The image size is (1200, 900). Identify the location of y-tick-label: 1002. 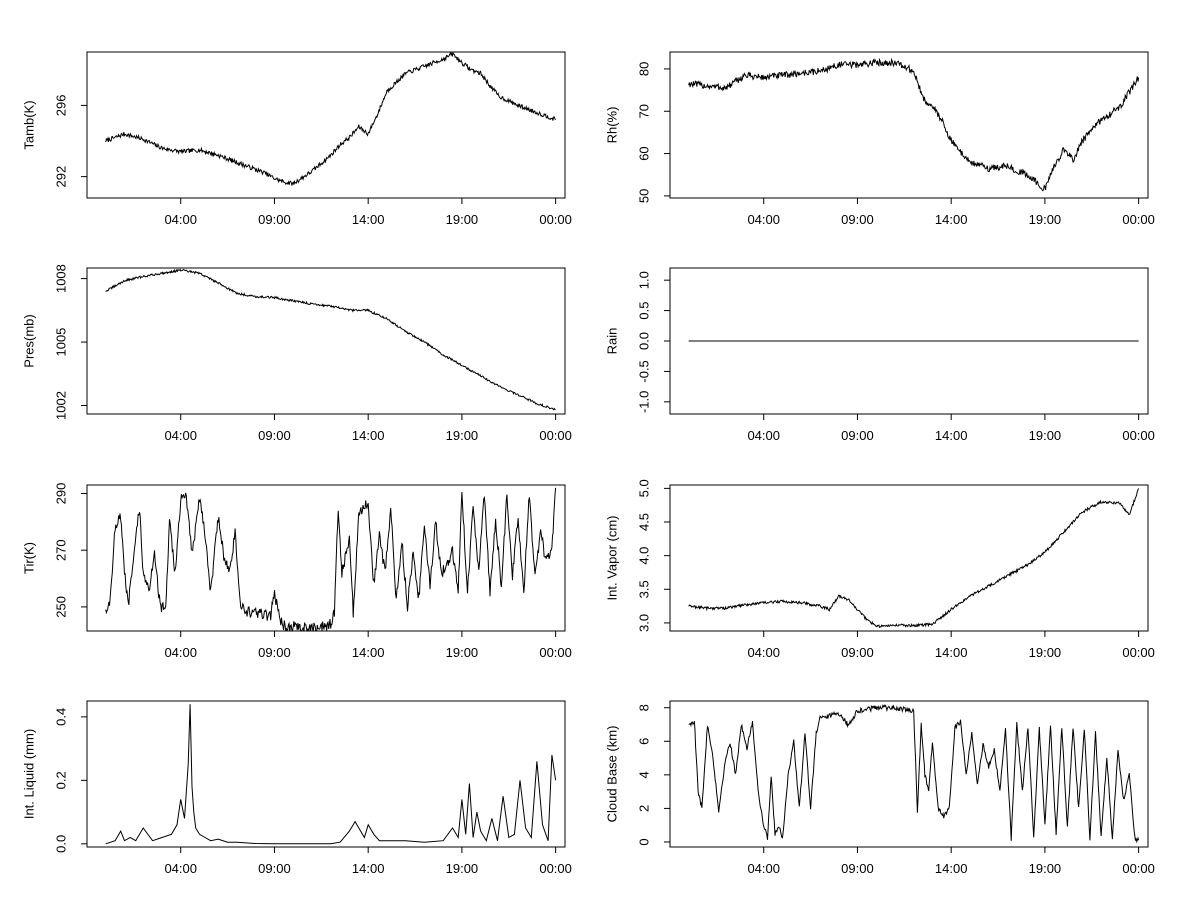
(61, 405).